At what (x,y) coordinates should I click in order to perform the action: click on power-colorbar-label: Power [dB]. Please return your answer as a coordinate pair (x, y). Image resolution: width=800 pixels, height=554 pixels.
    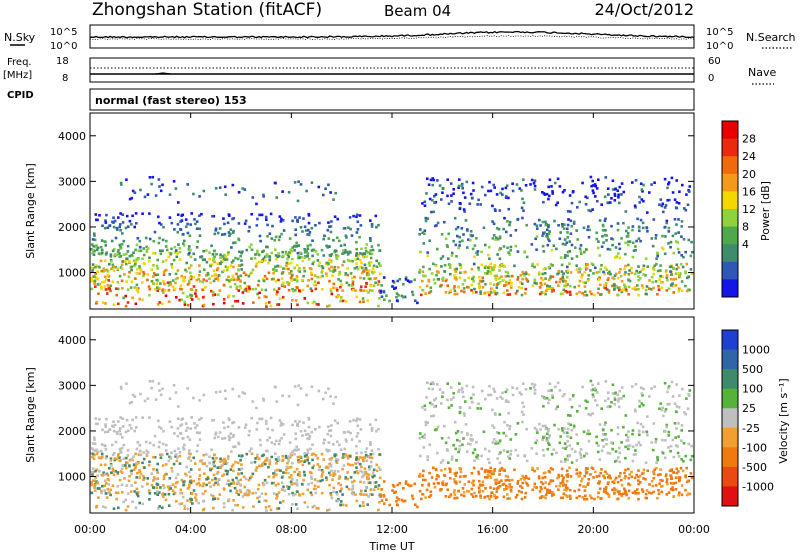
    Looking at the image, I should click on (765, 211).